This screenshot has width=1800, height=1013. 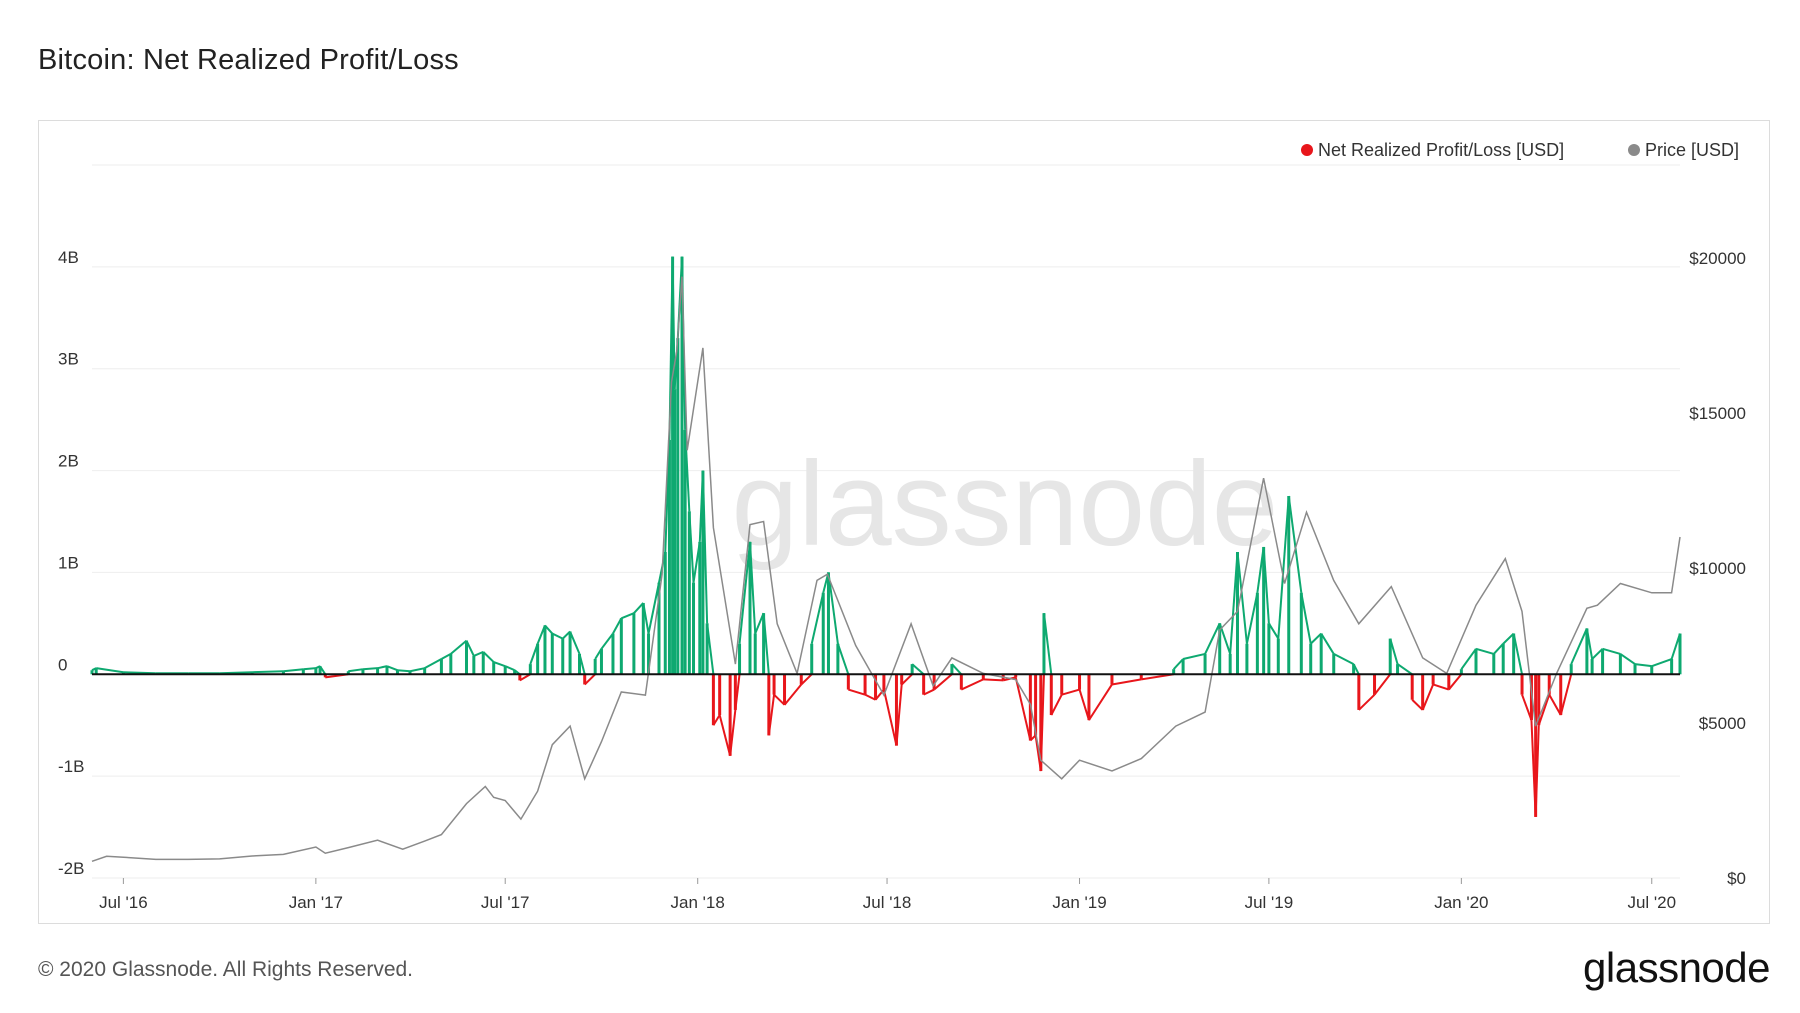 What do you see at coordinates (1717, 568) in the screenshot?
I see `y-right-tick-label: $10000` at bounding box center [1717, 568].